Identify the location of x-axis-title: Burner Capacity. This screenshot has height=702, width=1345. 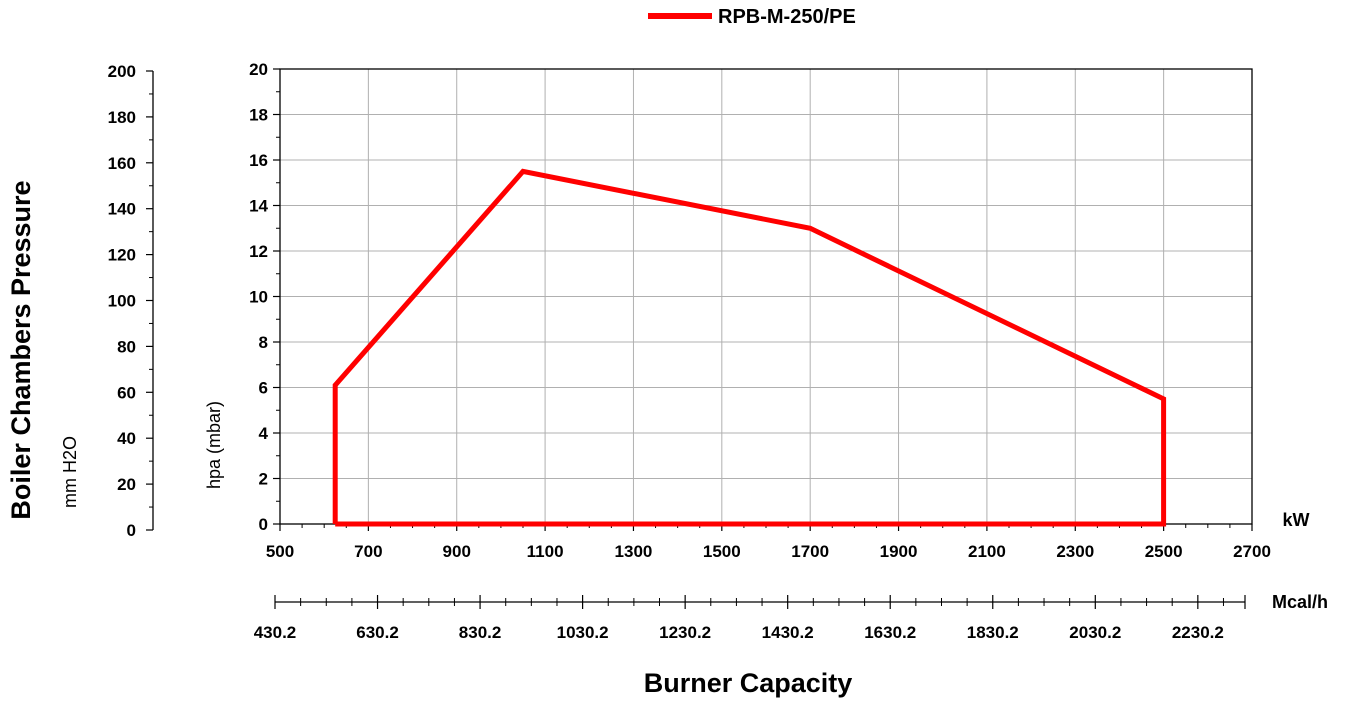
(748, 683).